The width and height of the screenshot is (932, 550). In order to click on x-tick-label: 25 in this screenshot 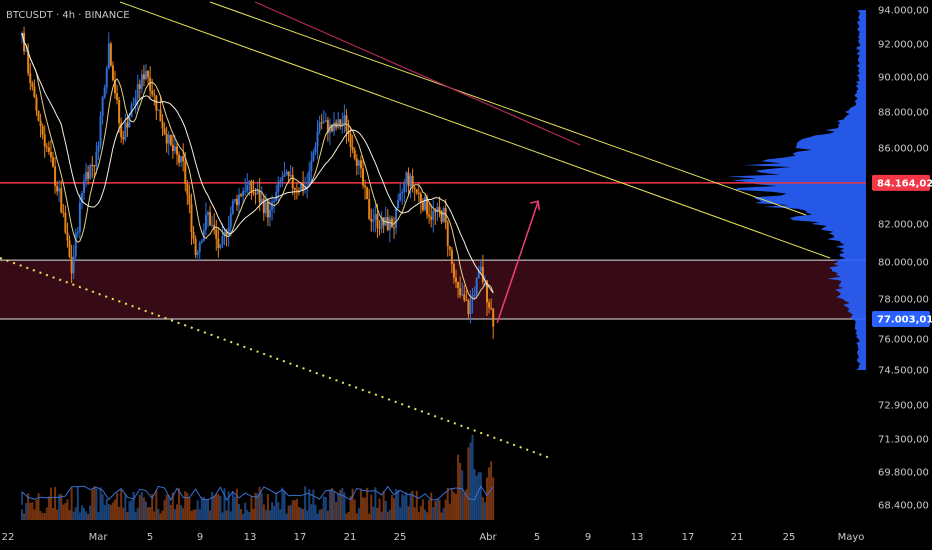, I will do `click(789, 537)`.